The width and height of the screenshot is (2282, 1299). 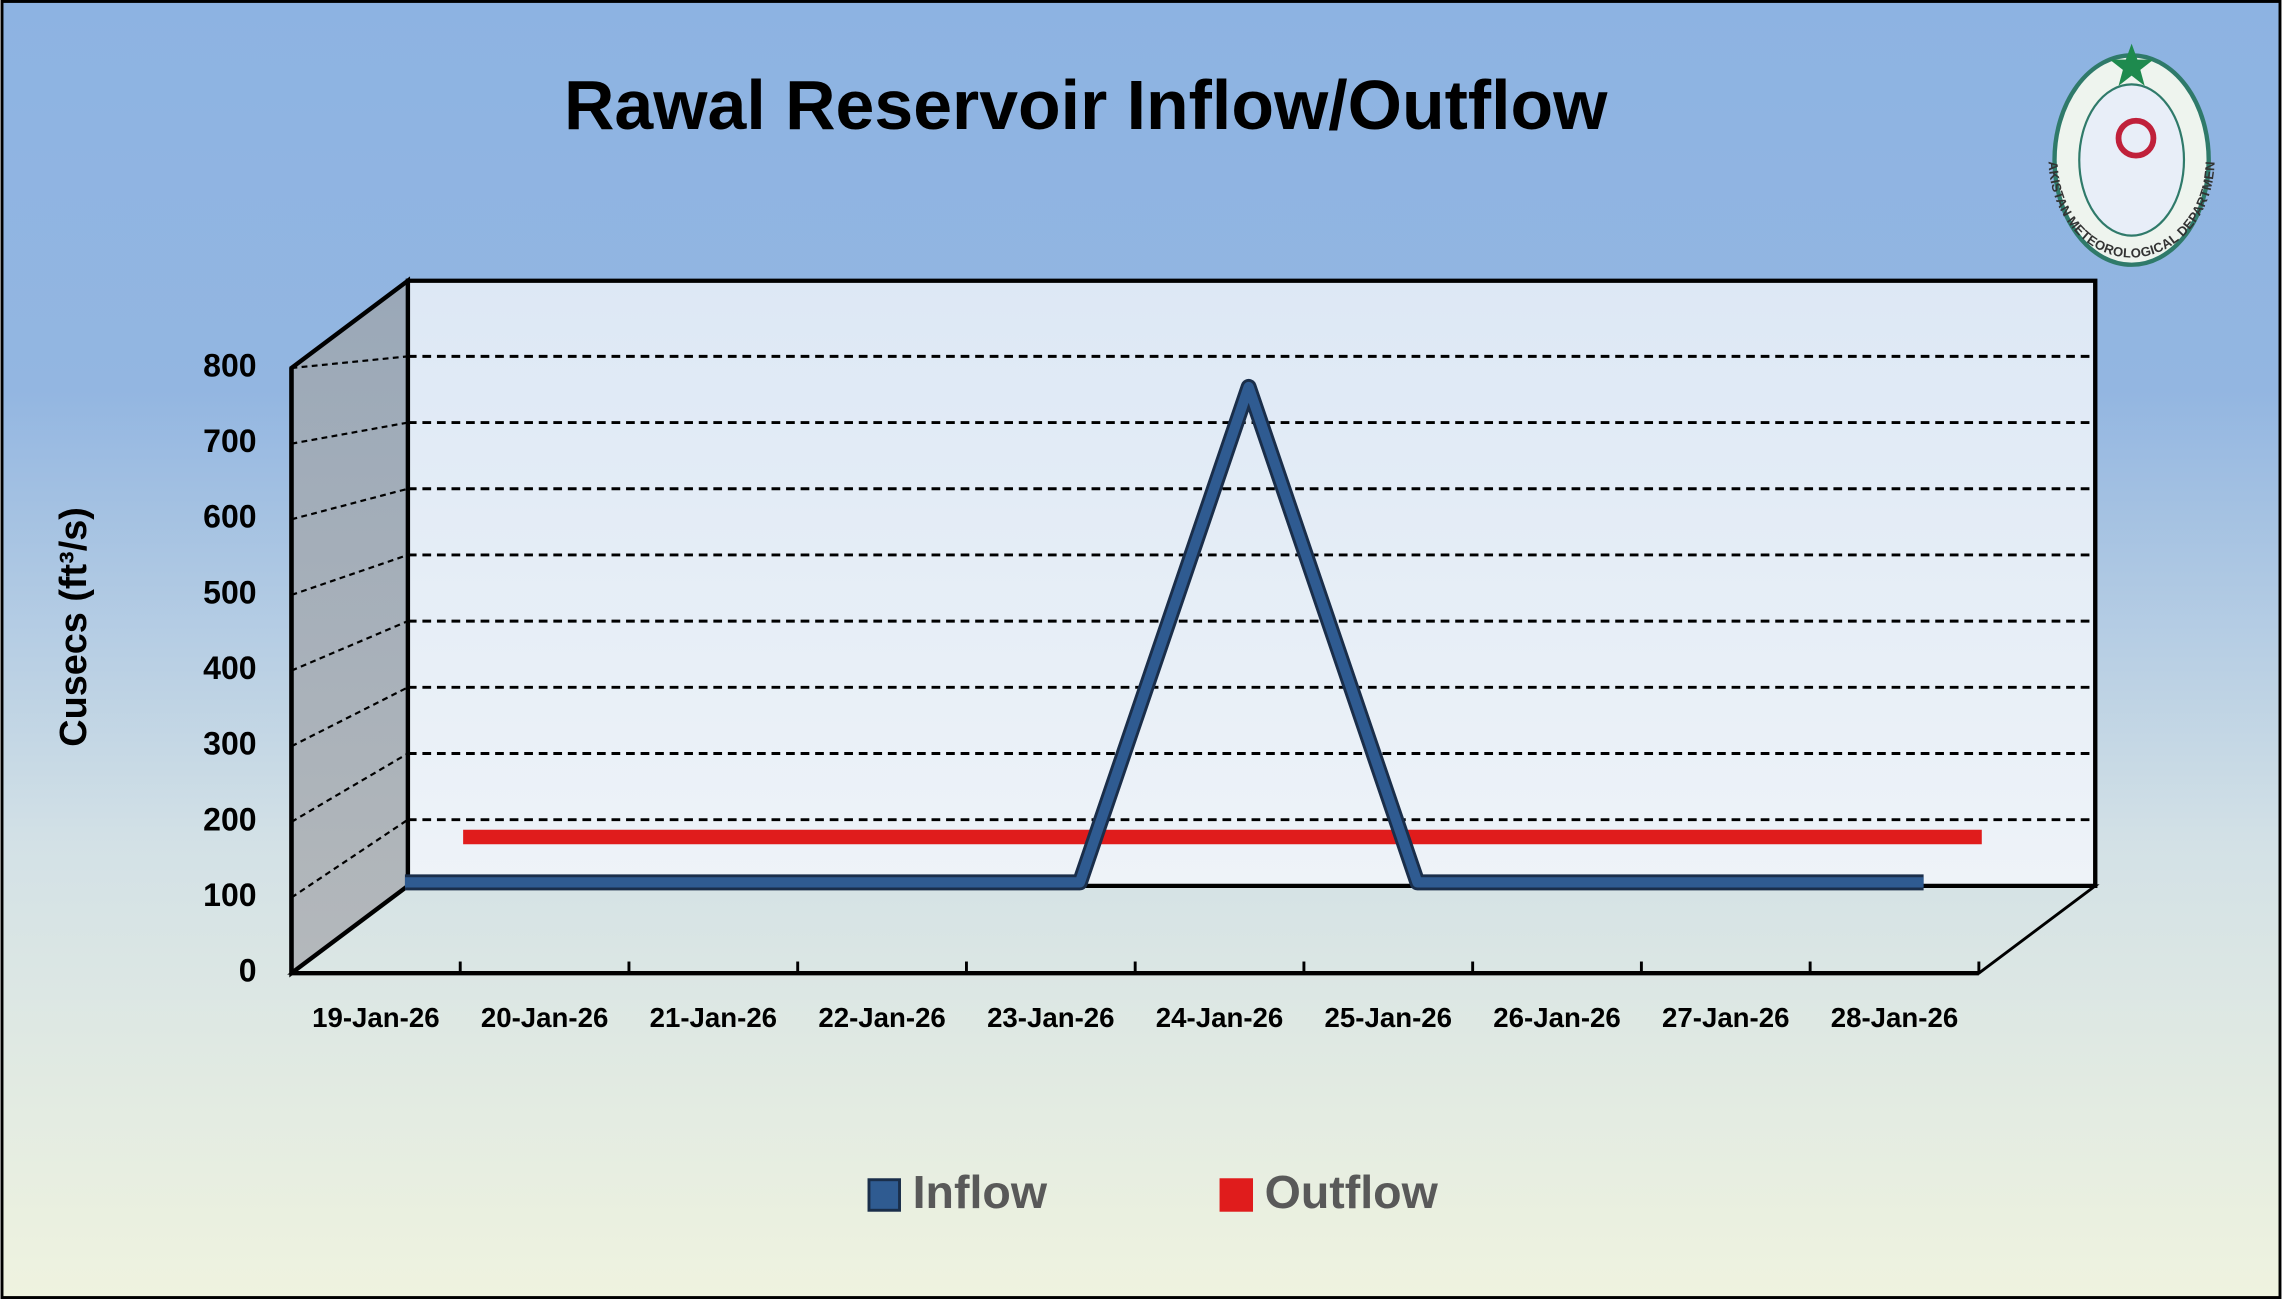 What do you see at coordinates (229, 441) in the screenshot?
I see `y-tick-label: 700` at bounding box center [229, 441].